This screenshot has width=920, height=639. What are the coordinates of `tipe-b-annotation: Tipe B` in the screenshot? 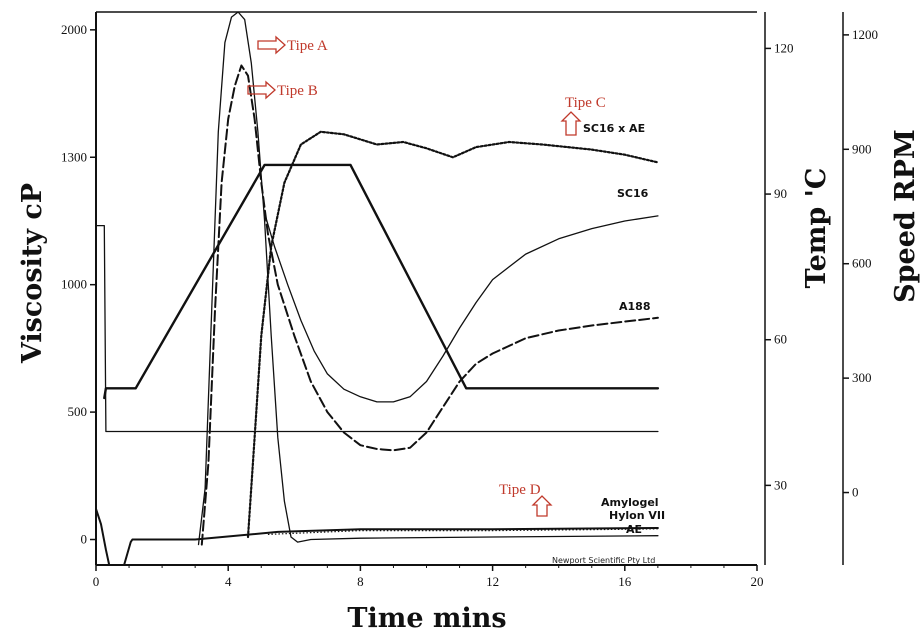 It's located at (282, 90).